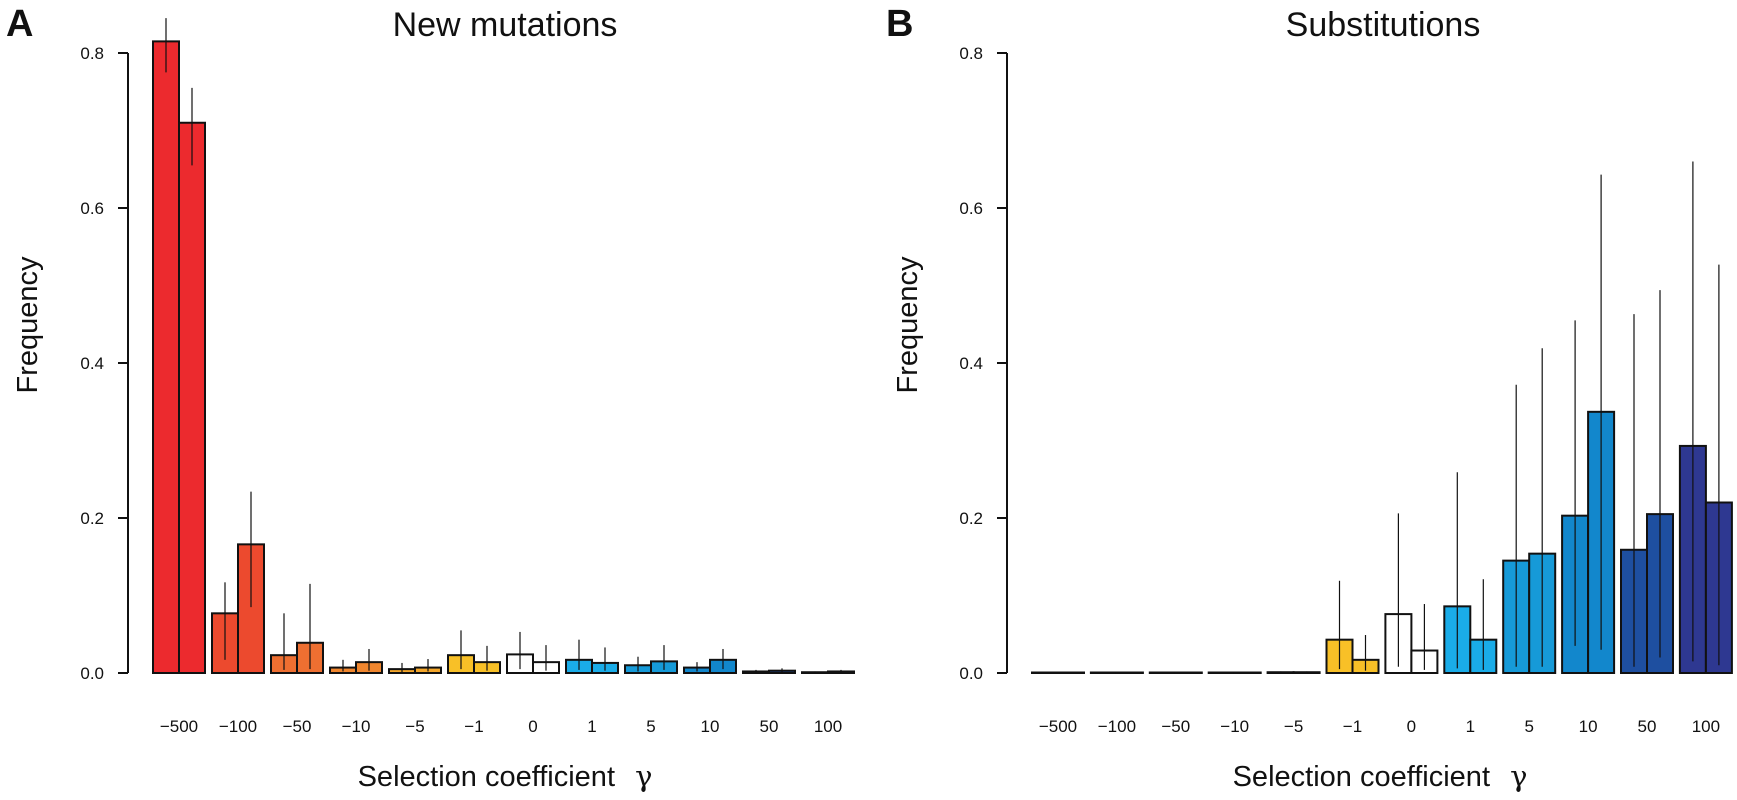  What do you see at coordinates (1518, 776) in the screenshot?
I see `x-axis-symbol-b: γ` at bounding box center [1518, 776].